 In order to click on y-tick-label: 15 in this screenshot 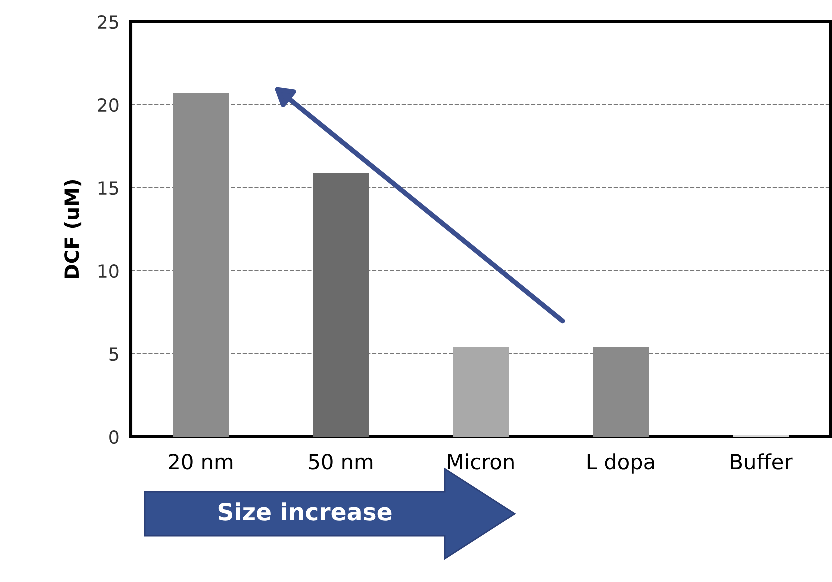, I will do `click(108, 189)`.